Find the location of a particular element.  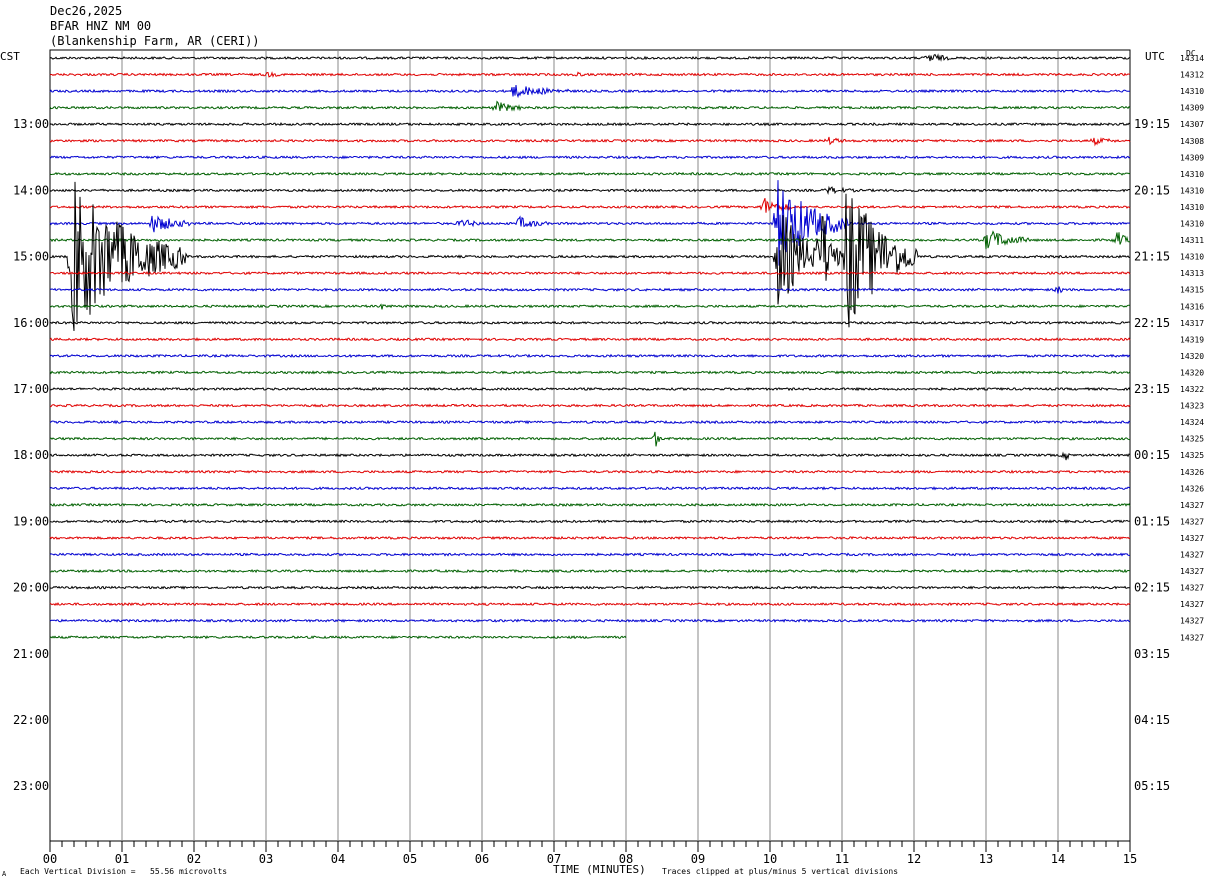

right-time-label: 02:15 is located at coordinates (1152, 588).